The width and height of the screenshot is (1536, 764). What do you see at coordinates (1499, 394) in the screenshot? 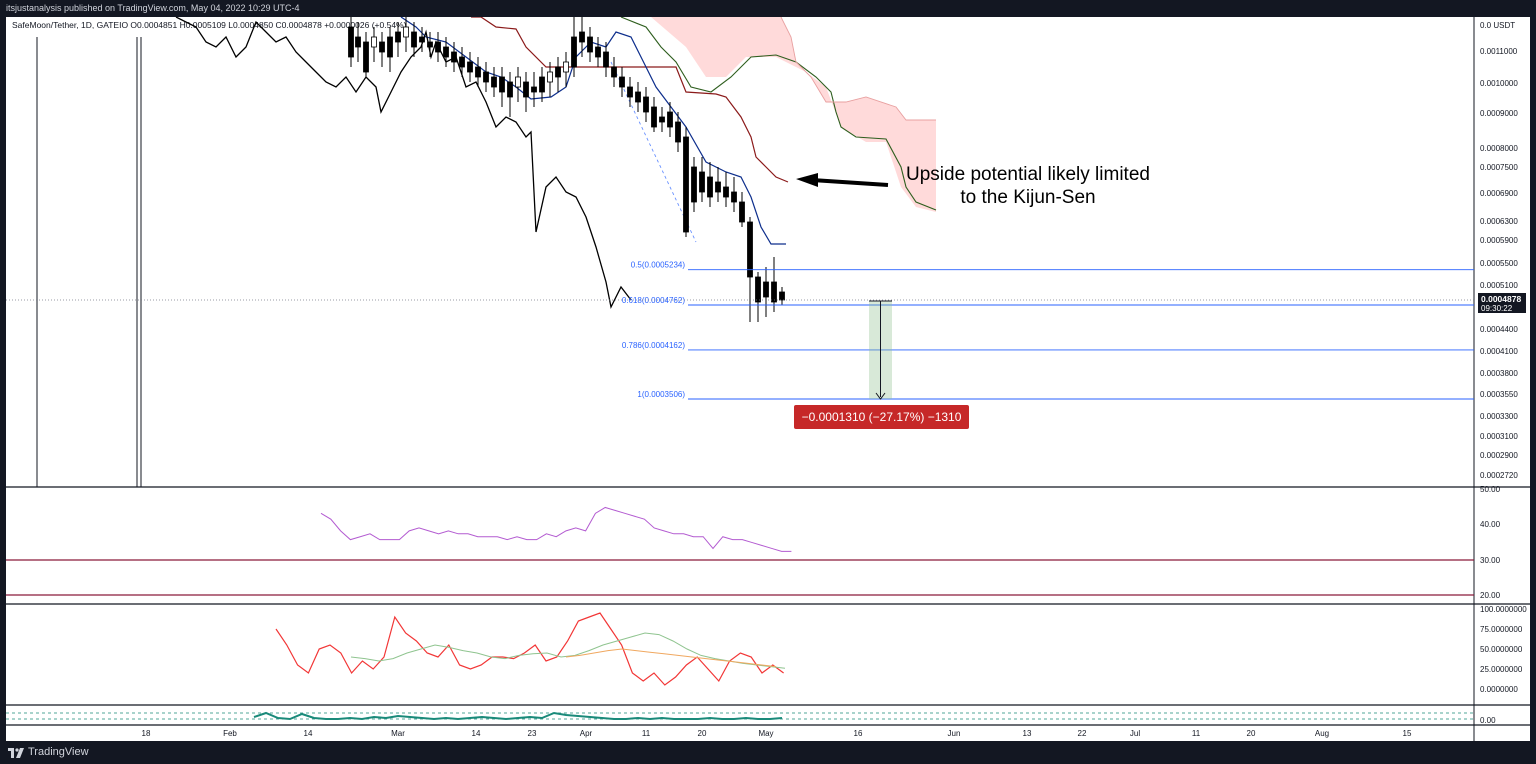
I see `price-tick-label: 0.0003550` at bounding box center [1499, 394].